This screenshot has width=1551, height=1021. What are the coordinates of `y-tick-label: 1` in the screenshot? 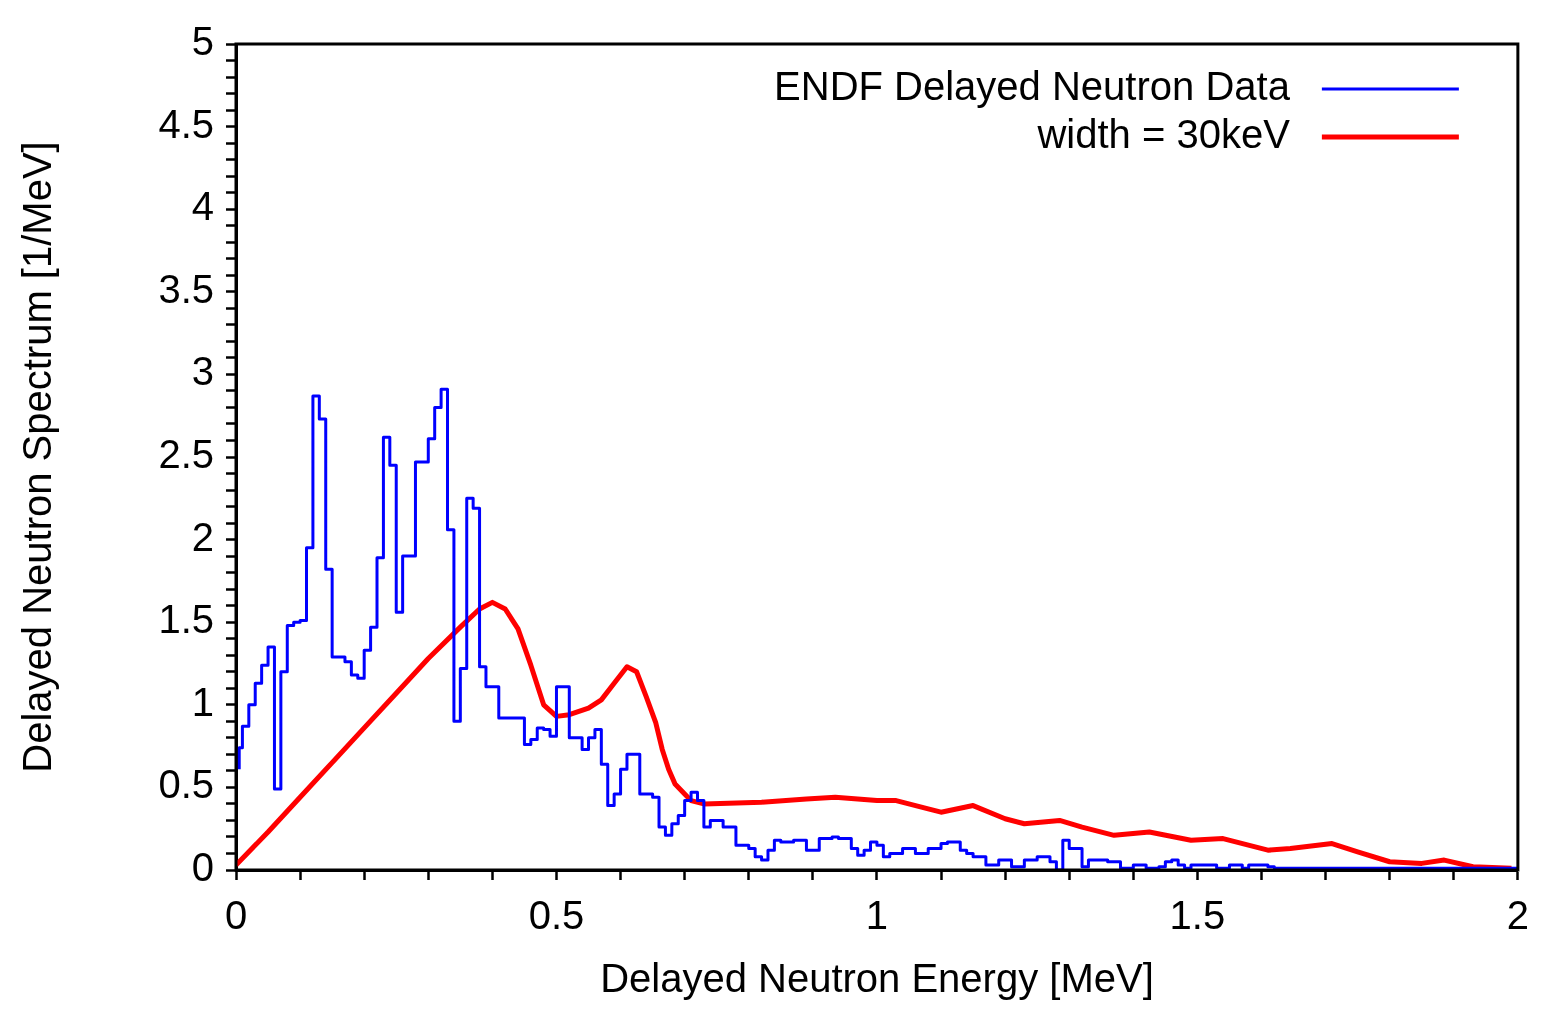 It's located at (202, 701).